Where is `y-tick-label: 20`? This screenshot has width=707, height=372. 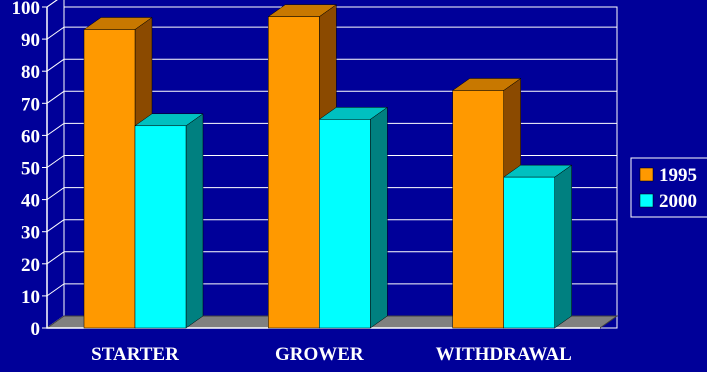 y-tick-label: 20 is located at coordinates (30, 265).